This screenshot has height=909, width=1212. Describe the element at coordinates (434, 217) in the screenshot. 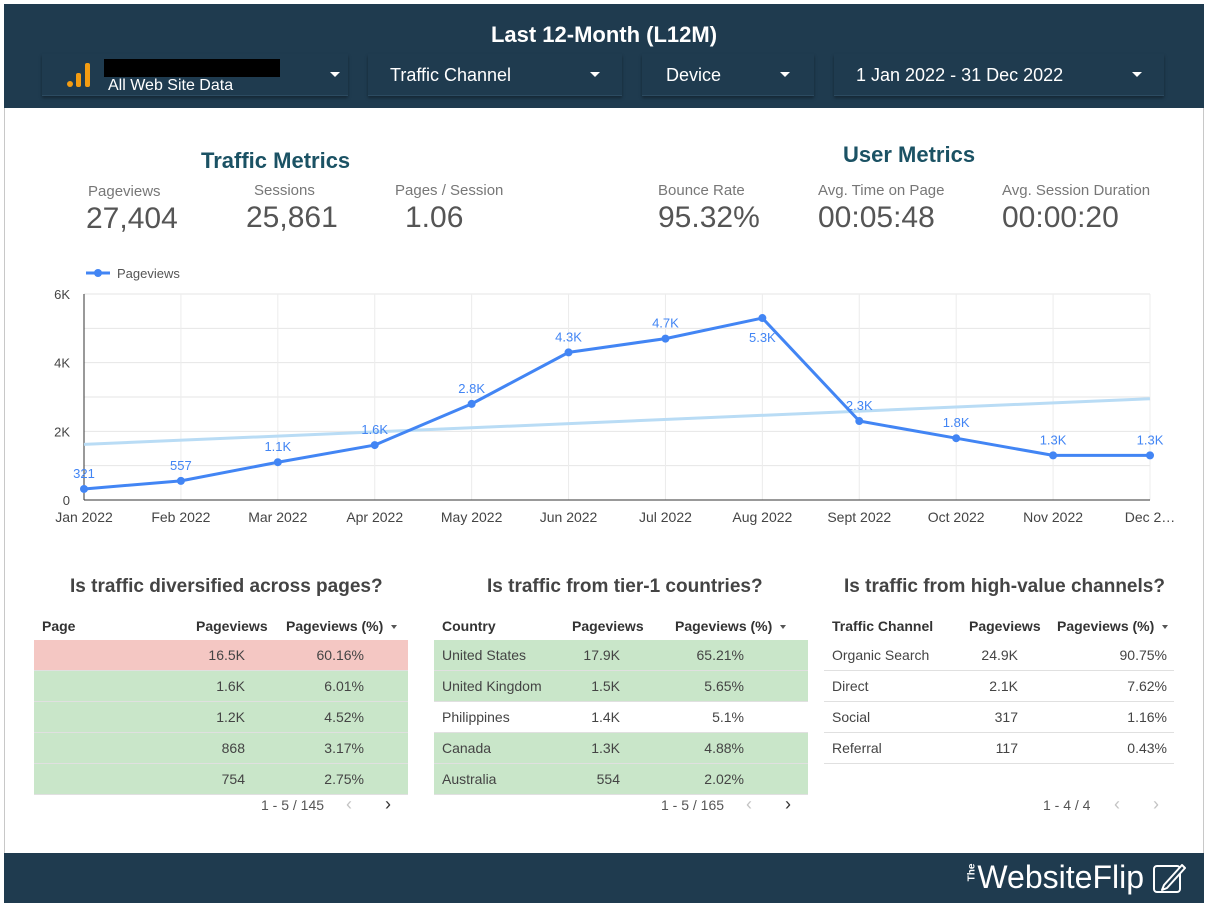

I see `metric-value: 1.06` at that location.